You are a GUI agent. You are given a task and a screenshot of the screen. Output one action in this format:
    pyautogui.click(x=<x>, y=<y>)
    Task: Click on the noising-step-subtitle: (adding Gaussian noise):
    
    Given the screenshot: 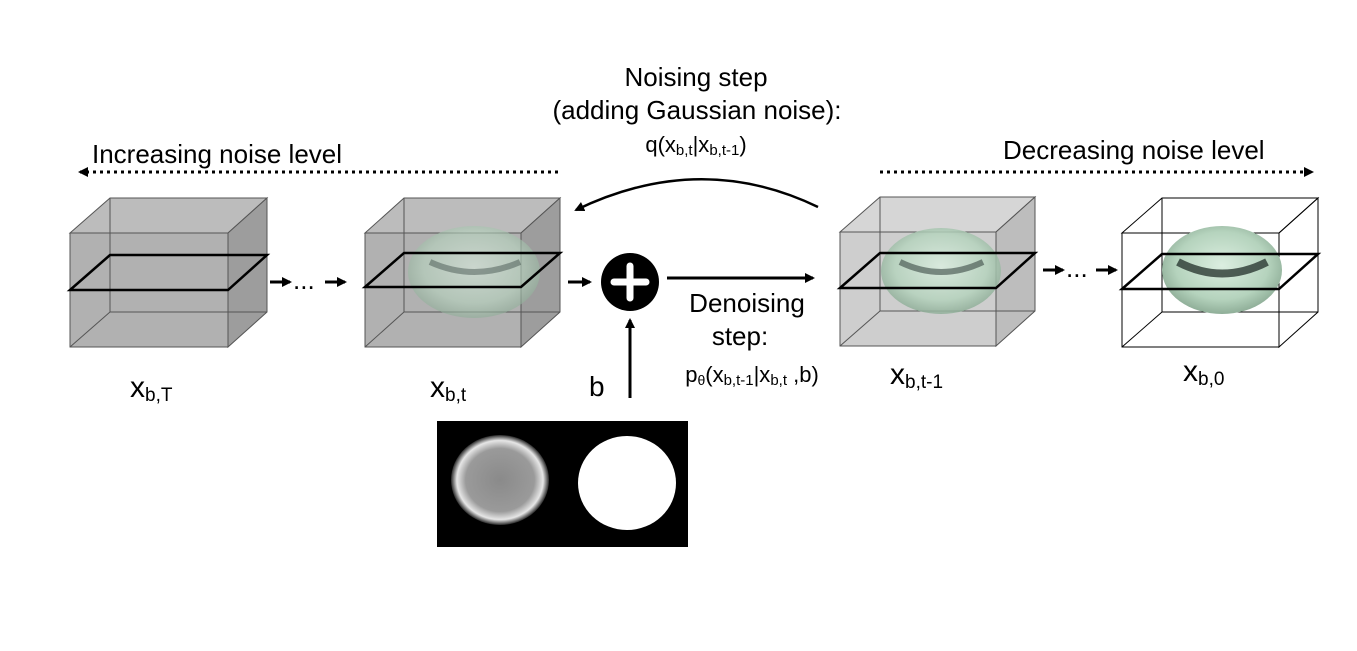 What is the action you would take?
    pyautogui.click(x=696, y=110)
    